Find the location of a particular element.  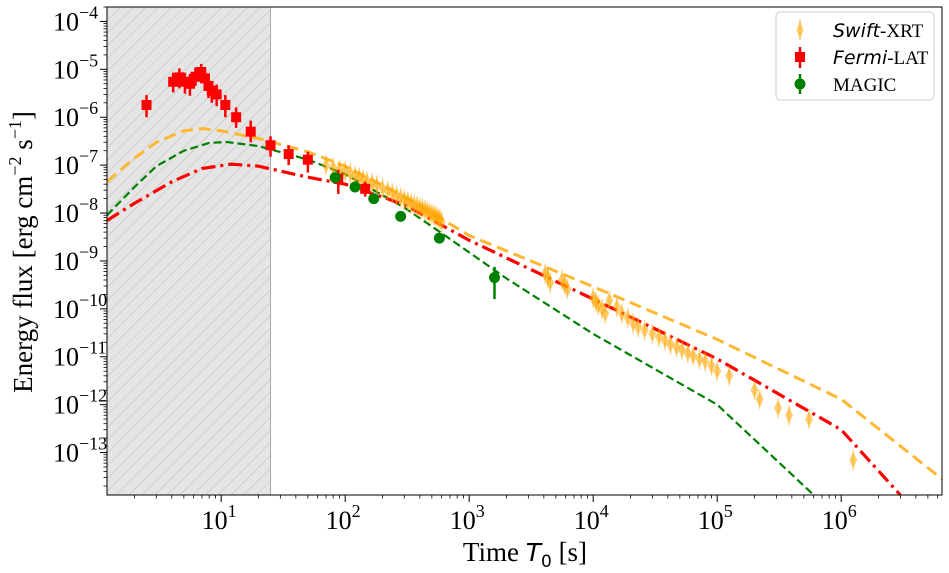

y-tick-label: 10⁻¹¹ is located at coordinates (79, 355).